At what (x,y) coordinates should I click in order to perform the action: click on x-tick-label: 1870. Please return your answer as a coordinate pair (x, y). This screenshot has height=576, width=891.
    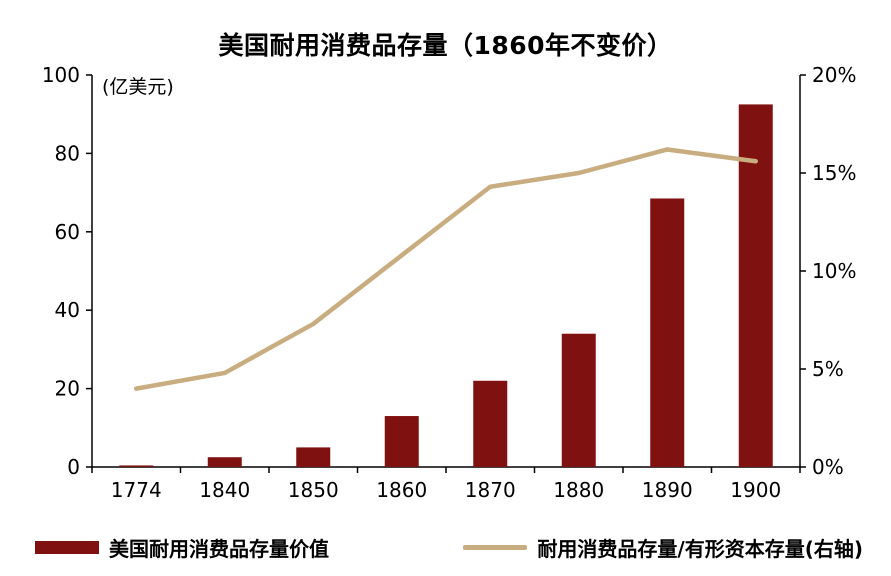
    Looking at the image, I should click on (490, 490).